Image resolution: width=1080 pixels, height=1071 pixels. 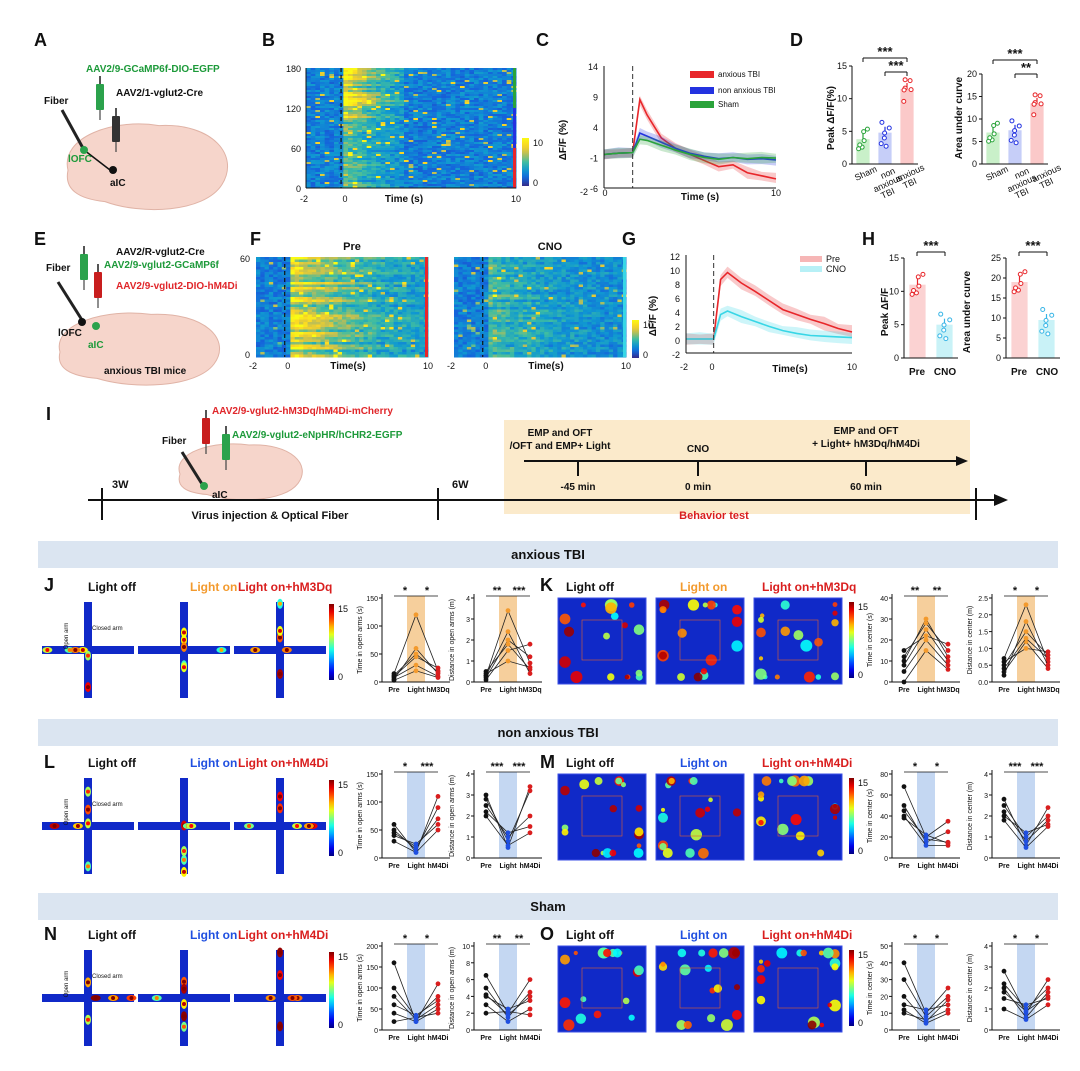 What do you see at coordinates (563, 140) in the screenshot?
I see `y-axis-label: ΔF/F (%)` at bounding box center [563, 140].